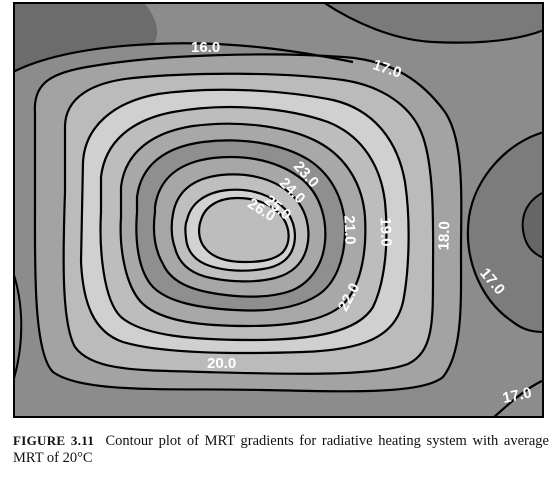  I want to click on contour-17-top, so click(433, 23).